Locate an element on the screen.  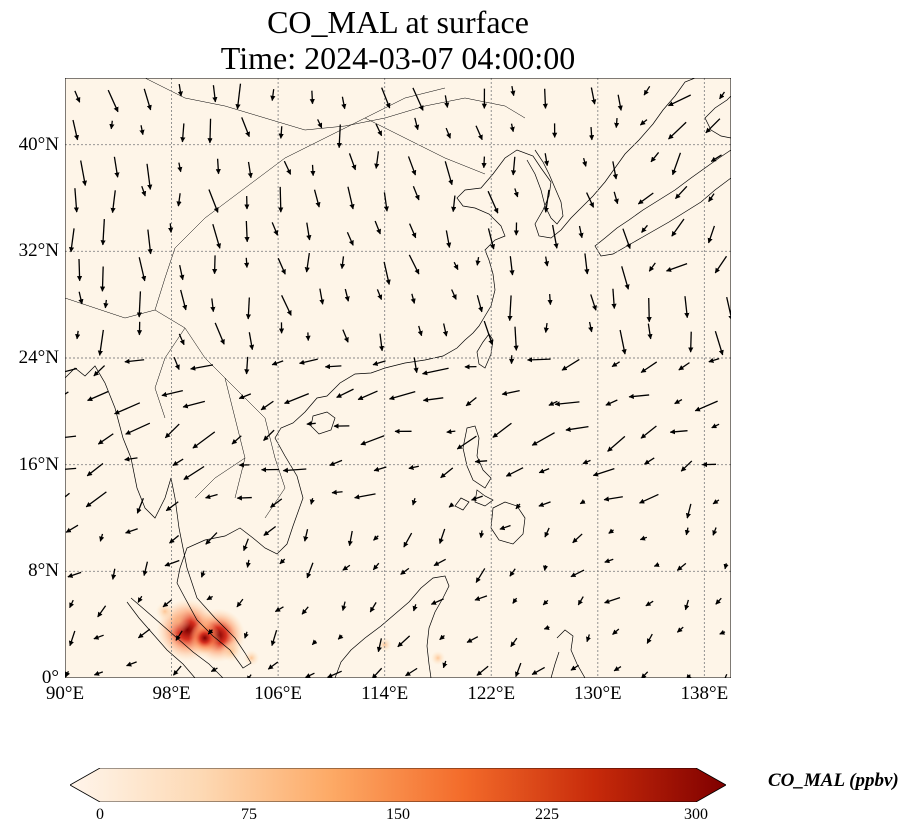
mindanao-coastline is located at coordinates (508, 523).